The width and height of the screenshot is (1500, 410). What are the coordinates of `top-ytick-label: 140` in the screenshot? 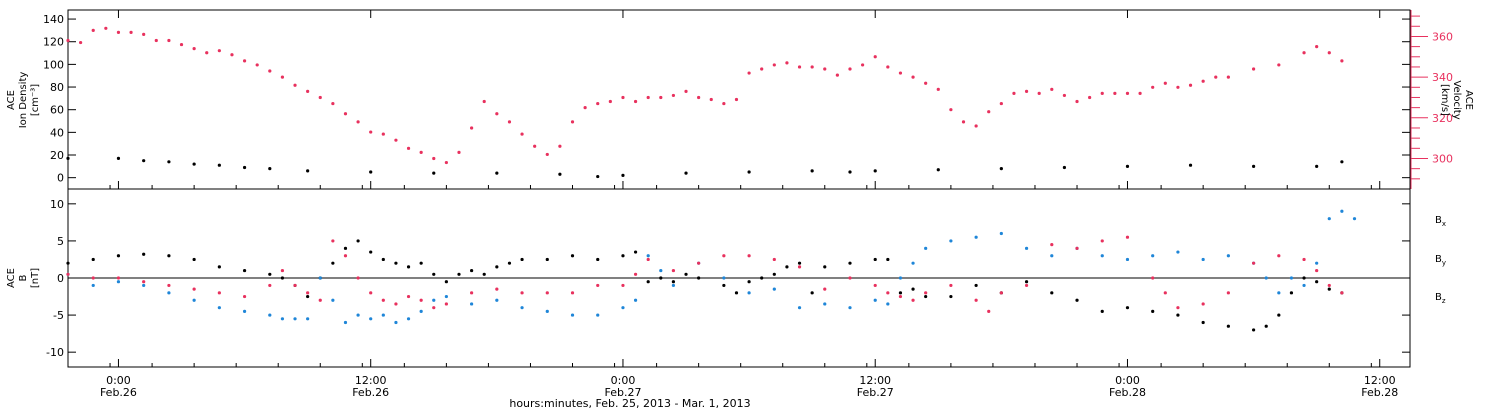 It's located at (53, 19).